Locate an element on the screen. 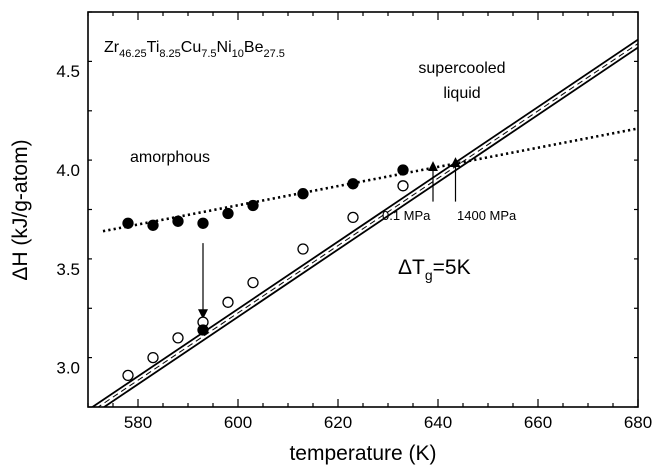 The image size is (653, 470). composition-subscript: 10 is located at coordinates (238, 54).